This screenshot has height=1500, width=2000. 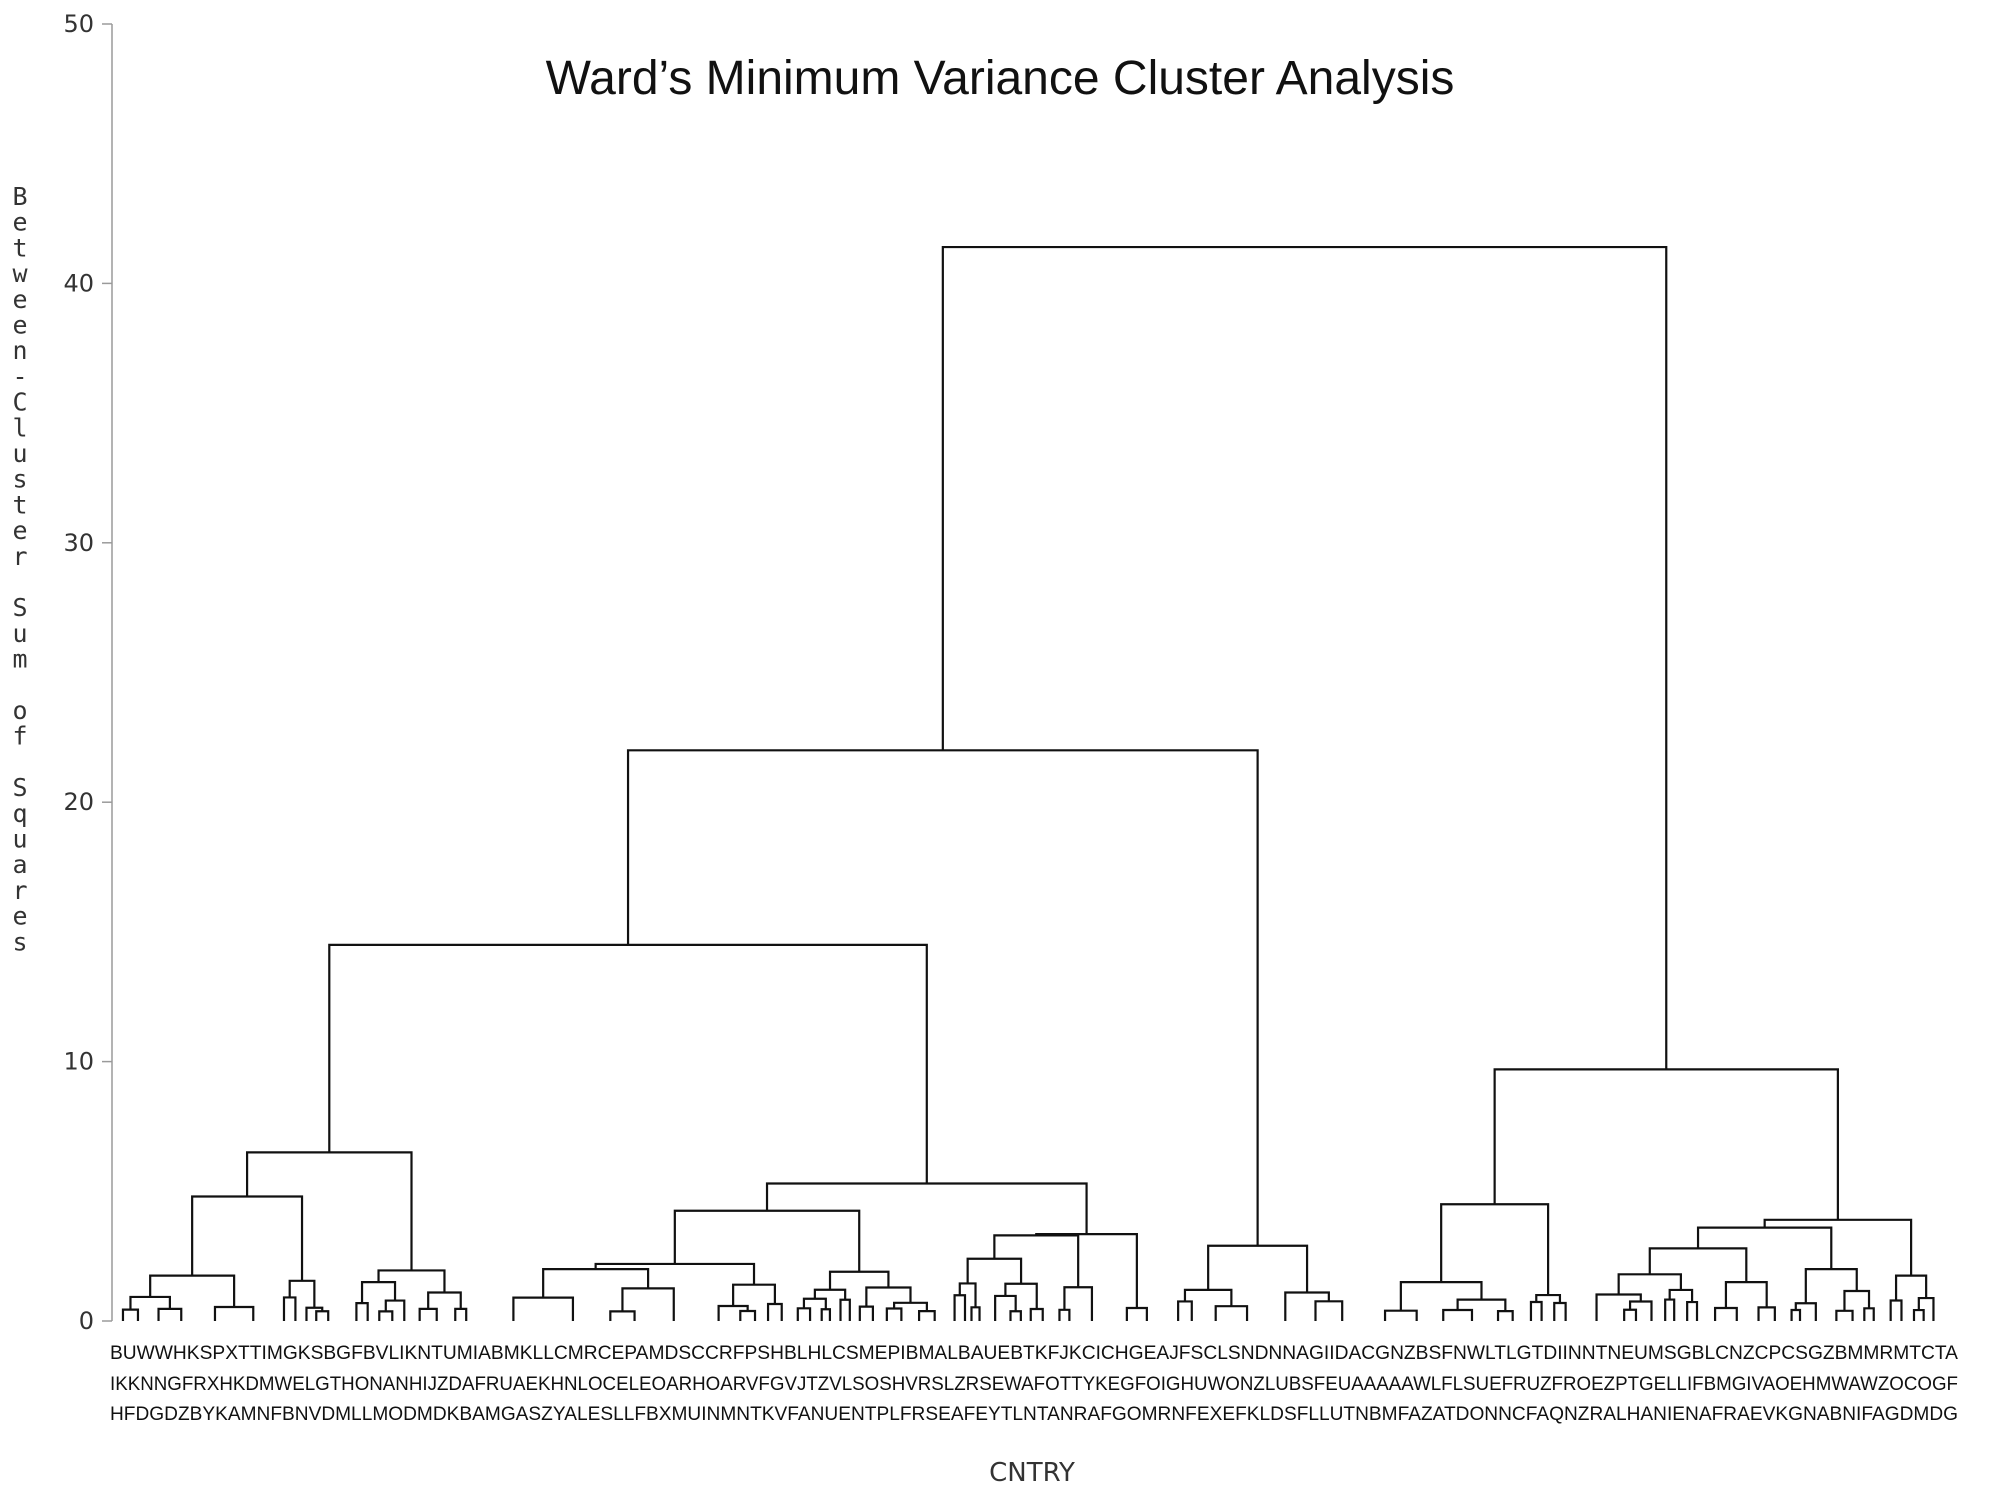 I want to click on y-axis-label-char: -, so click(x=19, y=376).